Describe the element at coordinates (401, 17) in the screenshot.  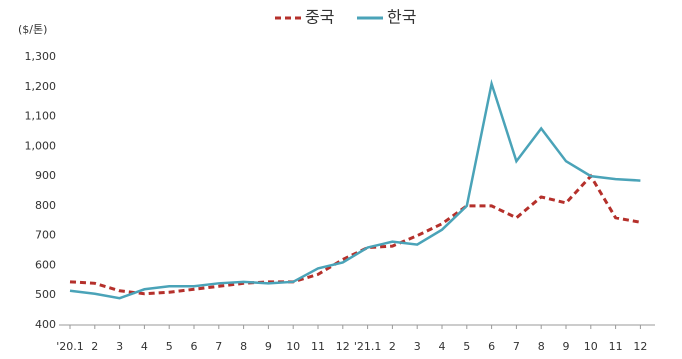
I see `legend-label: 한국` at that location.